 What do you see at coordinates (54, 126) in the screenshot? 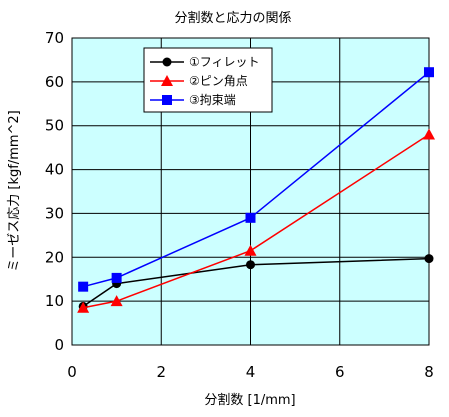
I see `y-tick-label: 50` at bounding box center [54, 126].